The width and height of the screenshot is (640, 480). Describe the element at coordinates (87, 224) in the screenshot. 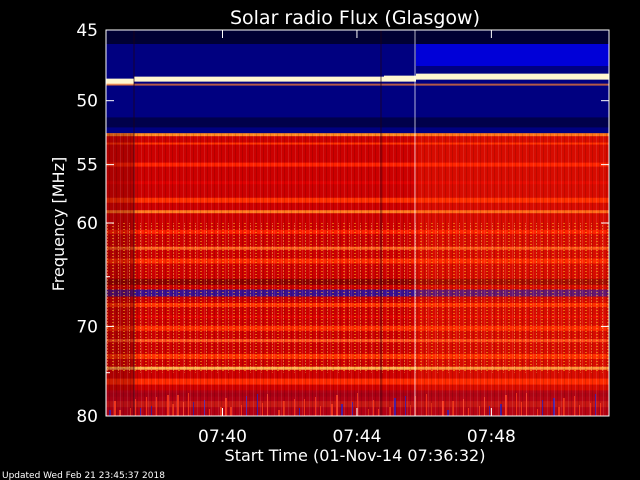

I see `y-tick-label: 60` at that location.